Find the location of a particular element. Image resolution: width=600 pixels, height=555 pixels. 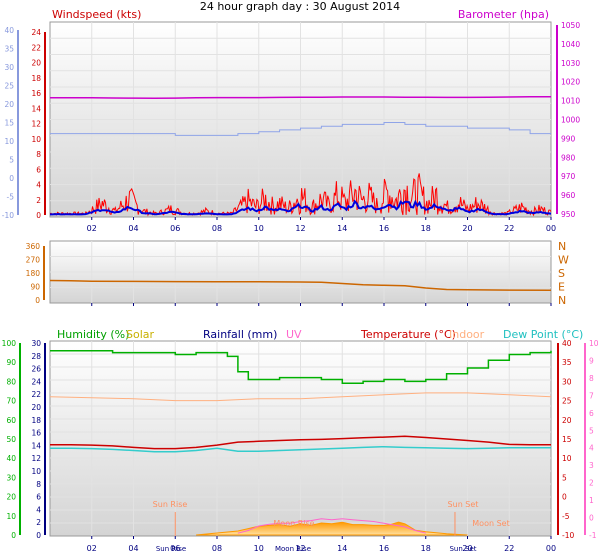

rain-axis-tick-label: 24 is located at coordinates (36, 381).